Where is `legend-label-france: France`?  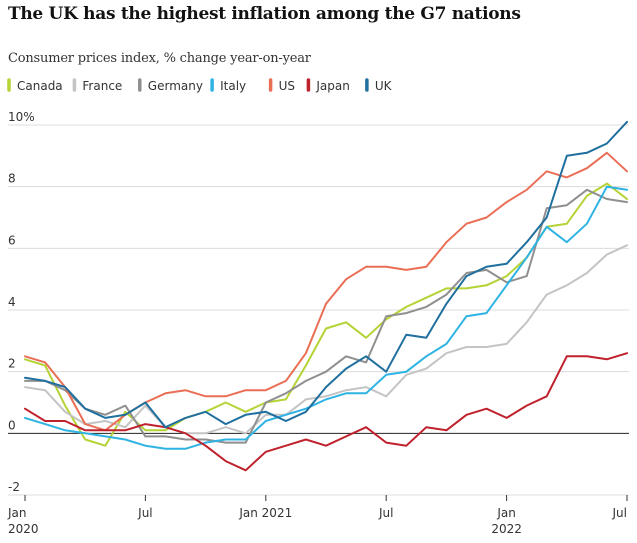
legend-label-france: France is located at coordinates (102, 86).